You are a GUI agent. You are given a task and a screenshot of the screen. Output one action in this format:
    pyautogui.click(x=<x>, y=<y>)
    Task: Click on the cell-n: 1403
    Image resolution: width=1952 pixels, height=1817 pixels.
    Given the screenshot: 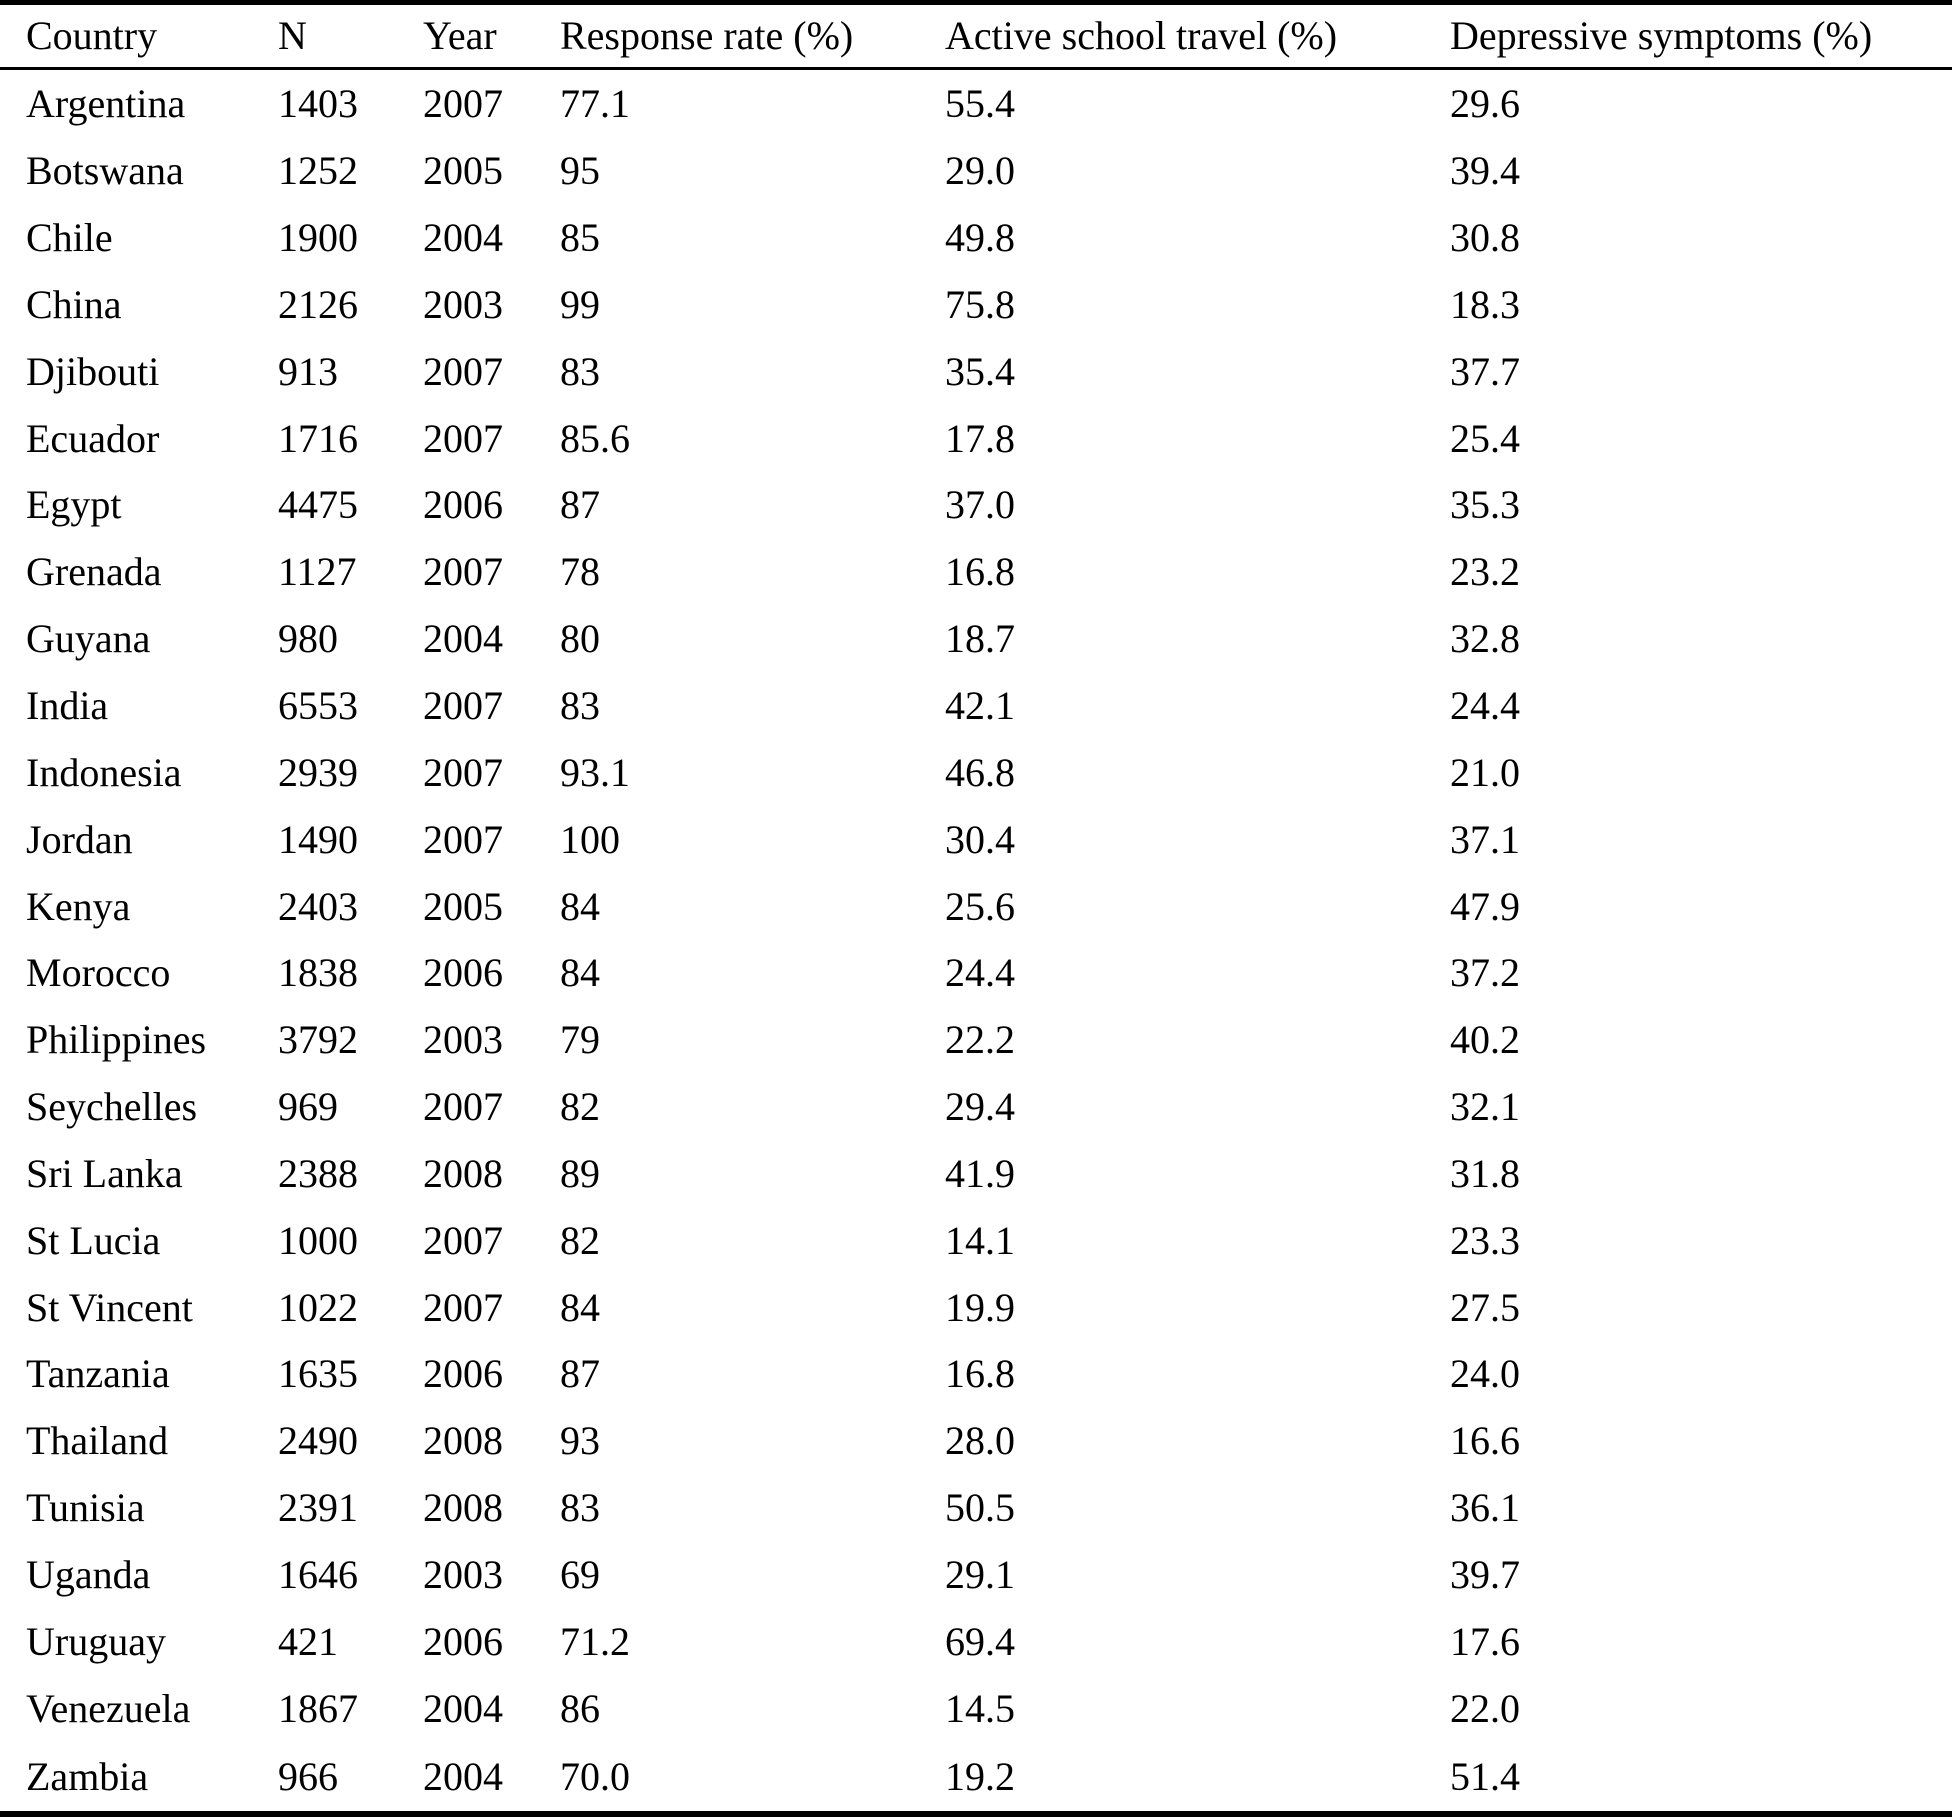 What is the action you would take?
    pyautogui.click(x=318, y=103)
    